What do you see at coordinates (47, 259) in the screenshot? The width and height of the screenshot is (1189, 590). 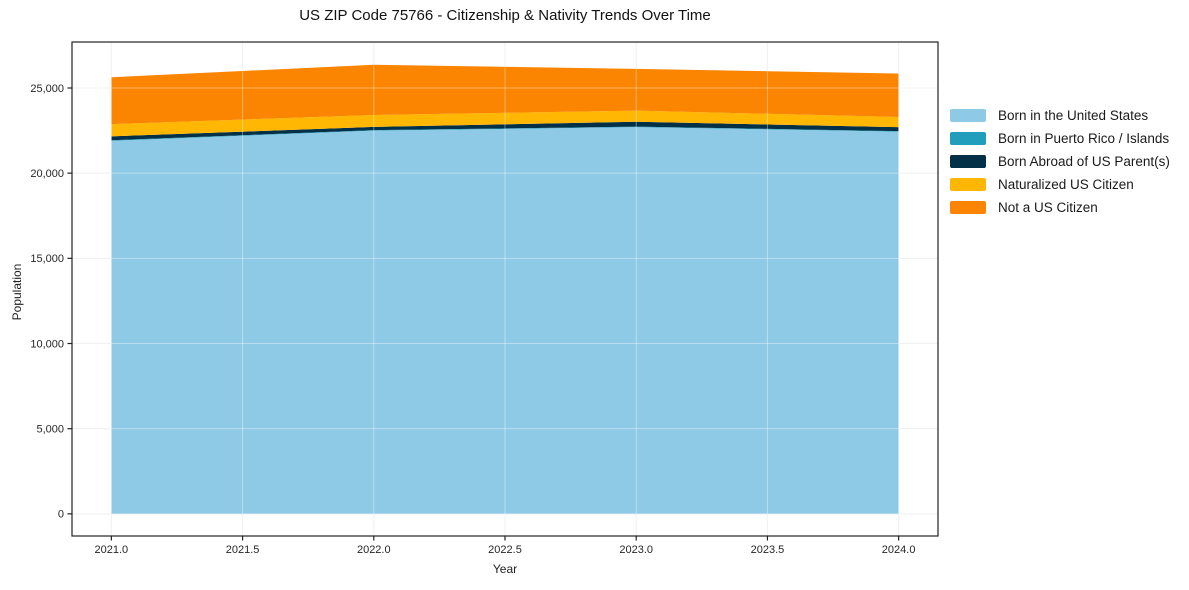 I see `y-tick-label: 15,000` at bounding box center [47, 259].